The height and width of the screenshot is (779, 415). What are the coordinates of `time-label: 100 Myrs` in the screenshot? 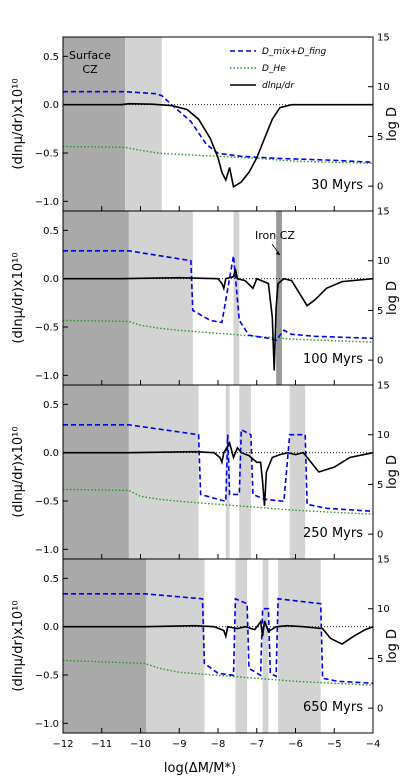 It's located at (333, 359).